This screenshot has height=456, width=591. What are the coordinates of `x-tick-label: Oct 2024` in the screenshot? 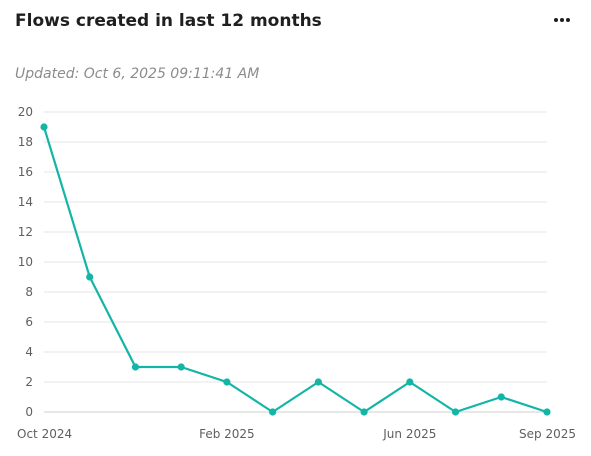 It's located at (44, 434).